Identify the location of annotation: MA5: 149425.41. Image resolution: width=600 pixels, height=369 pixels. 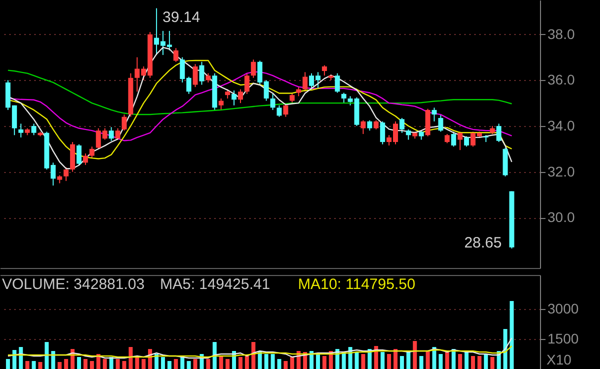
(215, 284).